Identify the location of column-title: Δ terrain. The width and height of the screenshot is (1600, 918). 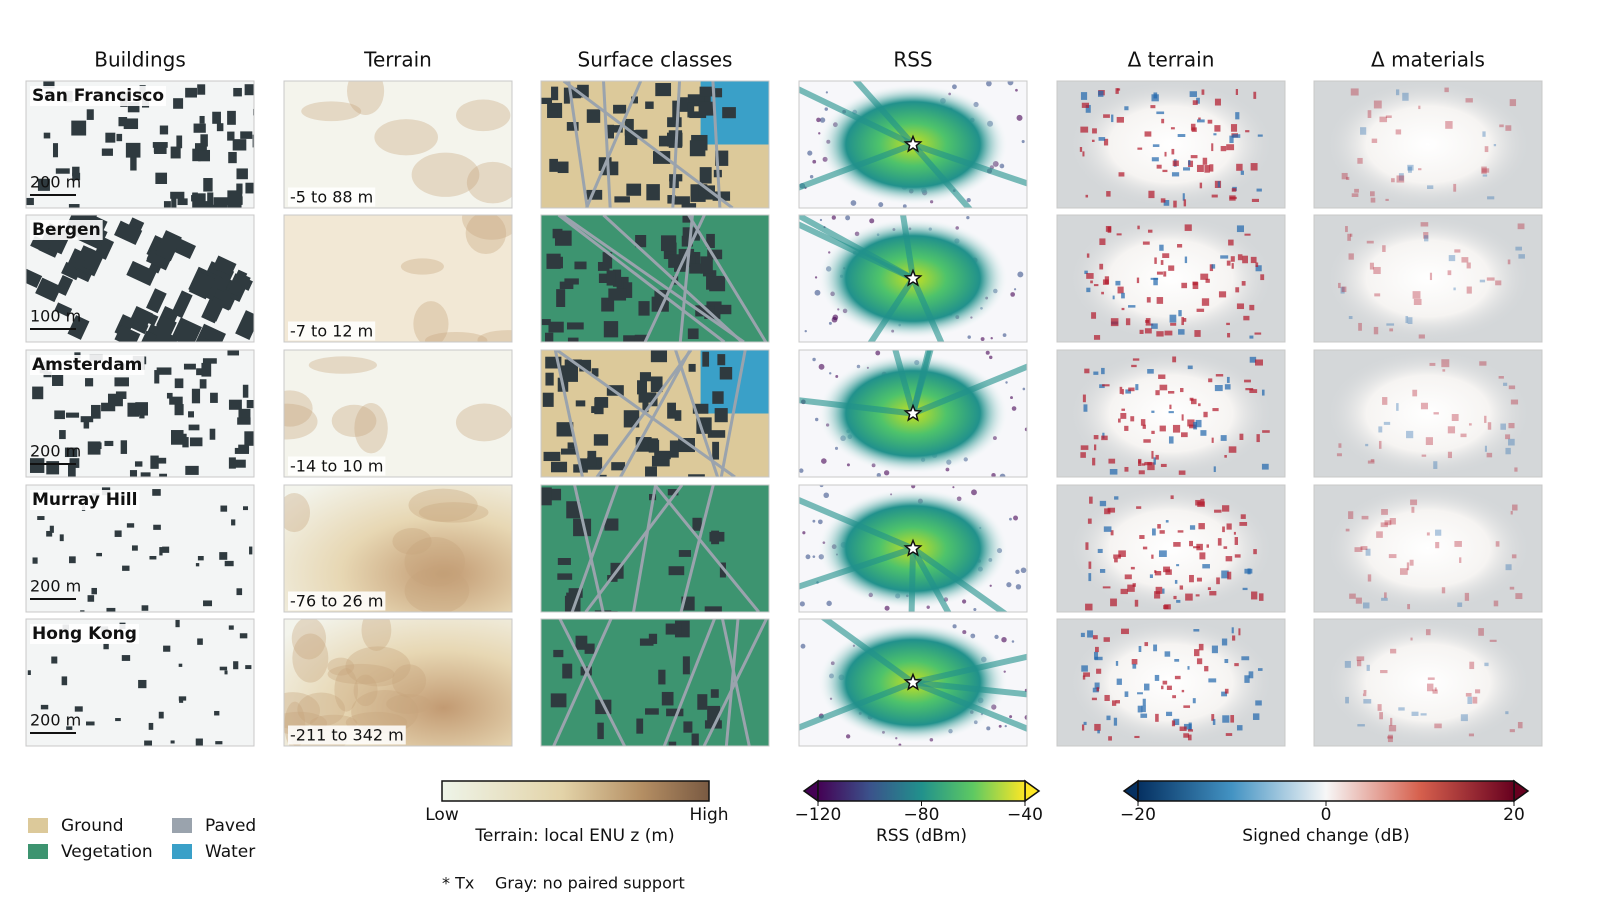
(1171, 60).